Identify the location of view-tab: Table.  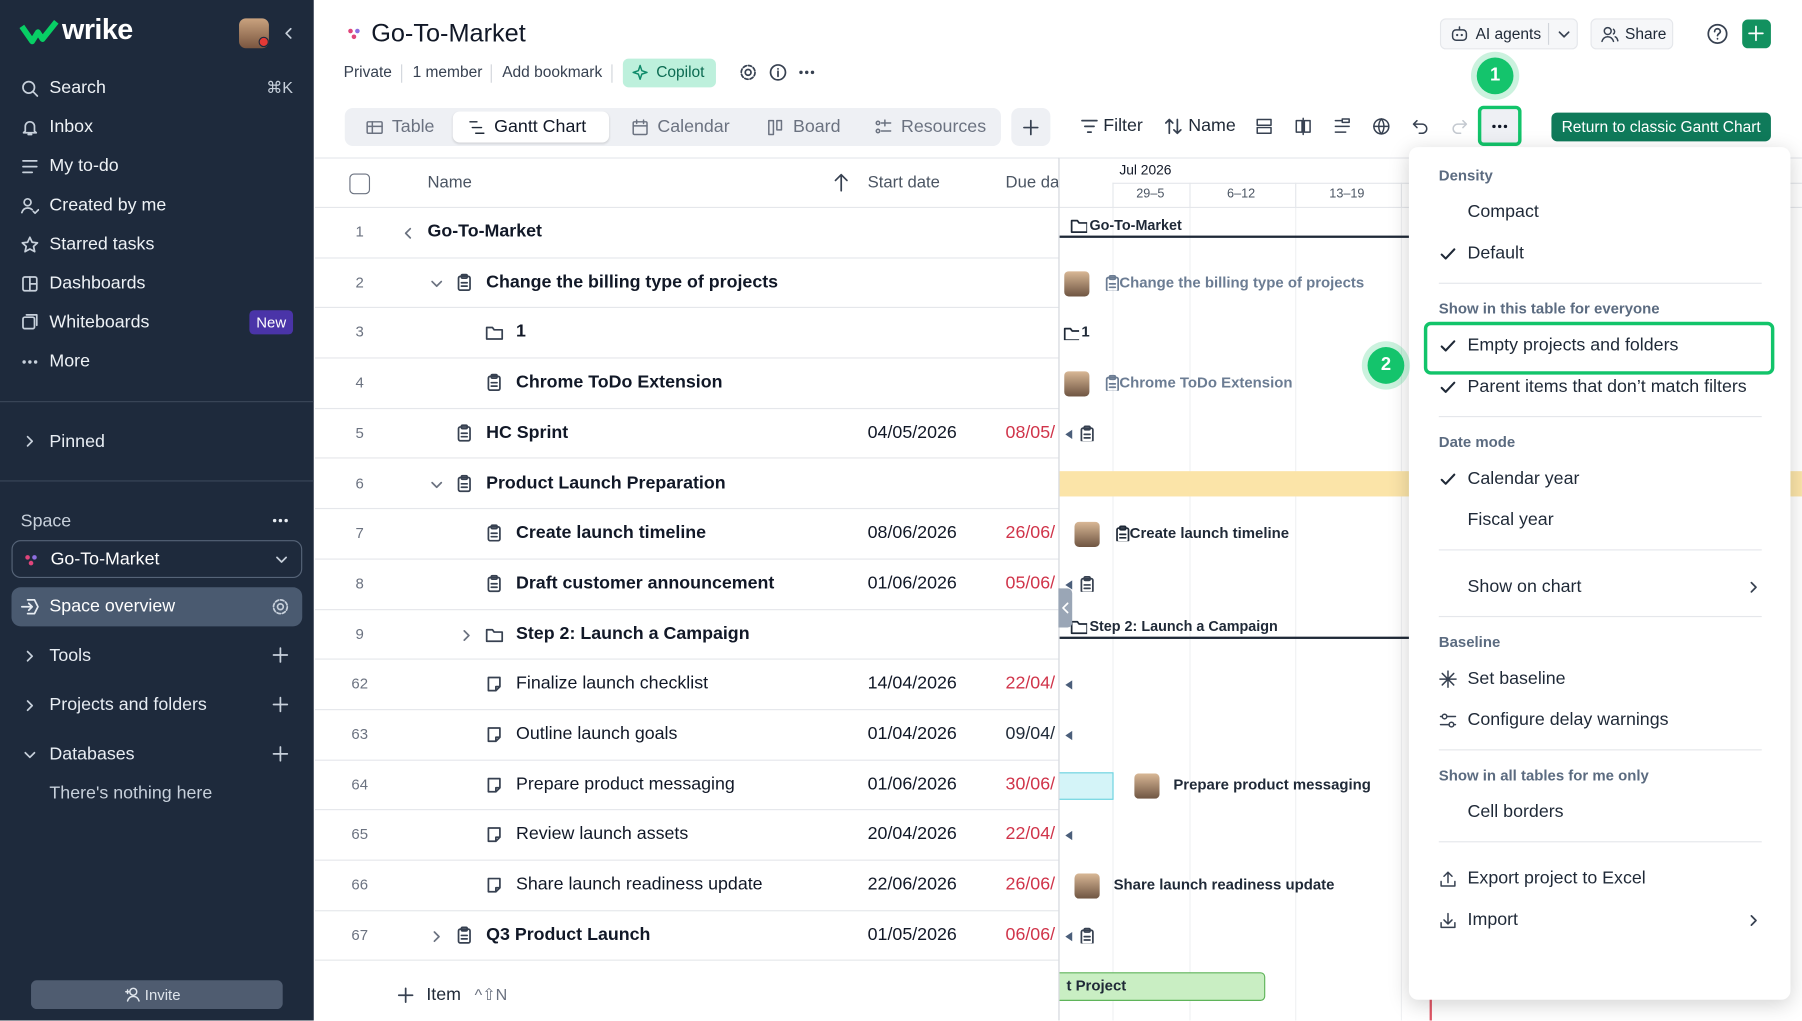
(399, 126).